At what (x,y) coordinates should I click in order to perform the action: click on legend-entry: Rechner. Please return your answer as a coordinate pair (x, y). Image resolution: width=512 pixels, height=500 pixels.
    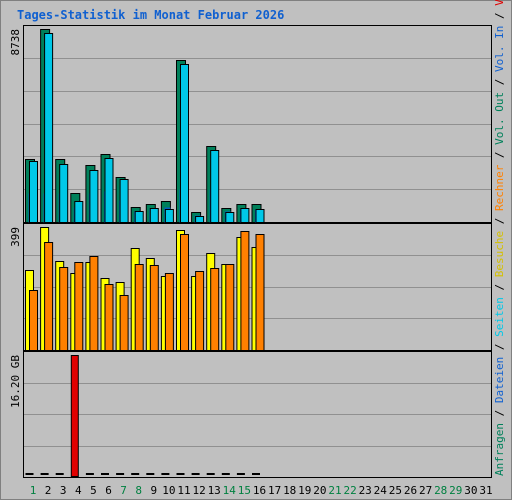
    Looking at the image, I should click on (499, 187).